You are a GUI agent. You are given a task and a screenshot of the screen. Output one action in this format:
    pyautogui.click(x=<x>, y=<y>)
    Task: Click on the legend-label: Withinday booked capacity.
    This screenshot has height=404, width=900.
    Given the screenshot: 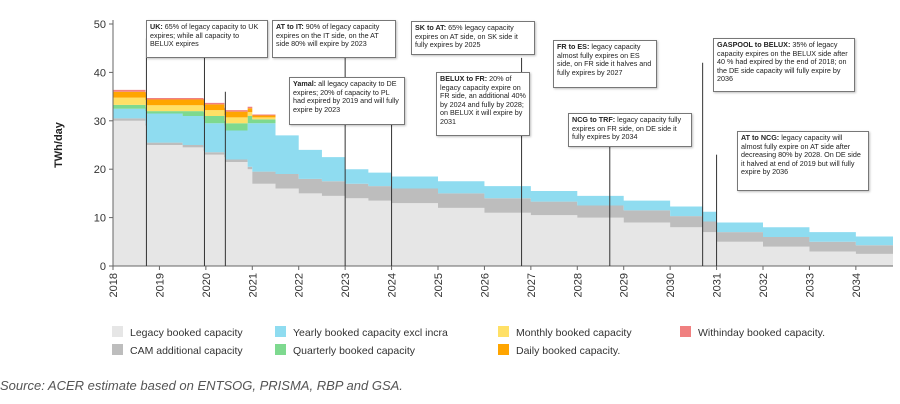 What is the action you would take?
    pyautogui.click(x=762, y=333)
    